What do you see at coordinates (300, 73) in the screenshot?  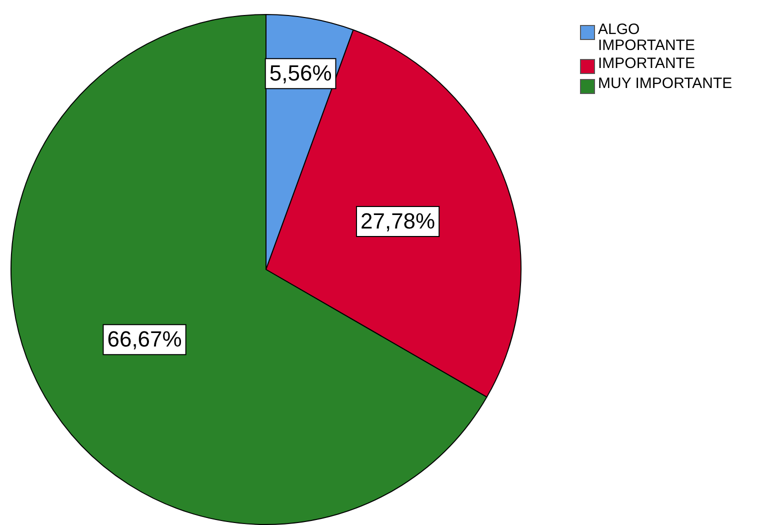 I see `data-label: 5,56%` at bounding box center [300, 73].